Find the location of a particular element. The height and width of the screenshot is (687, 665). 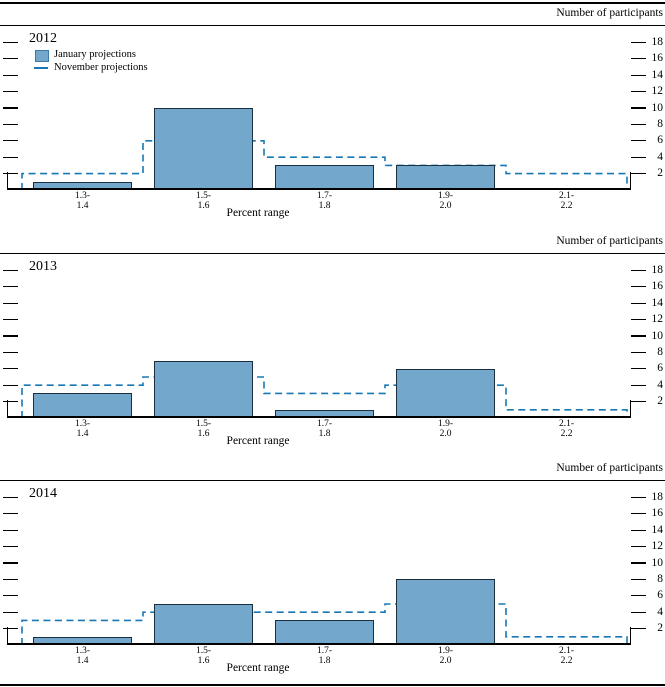

january-bar-1.7-1.8 is located at coordinates (324, 177).